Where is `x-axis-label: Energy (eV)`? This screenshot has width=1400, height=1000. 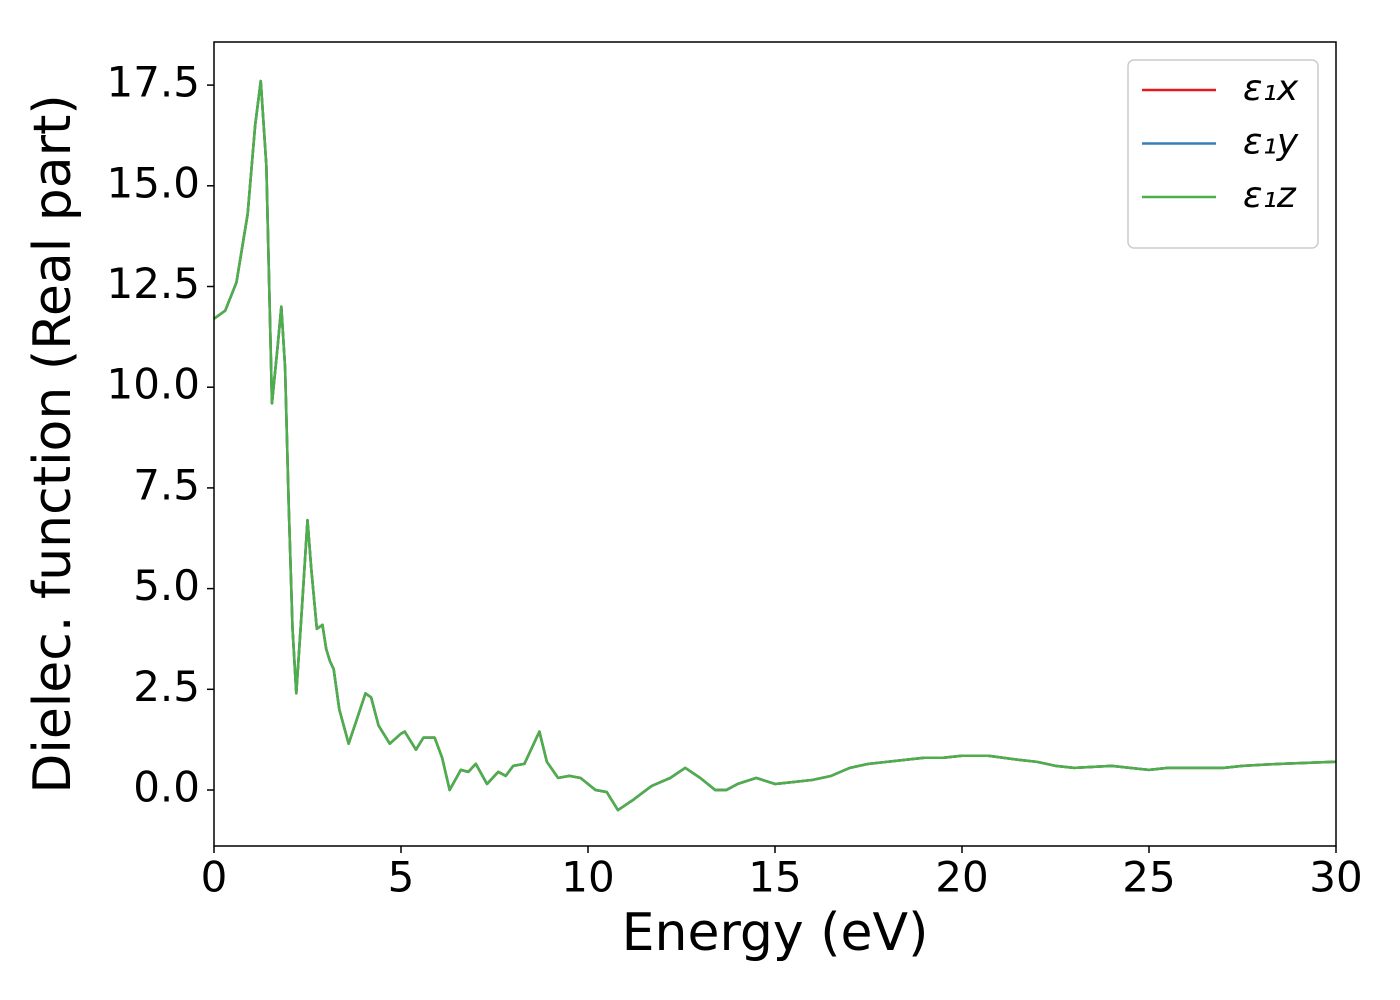 x-axis-label: Energy (eV) is located at coordinates (775, 933).